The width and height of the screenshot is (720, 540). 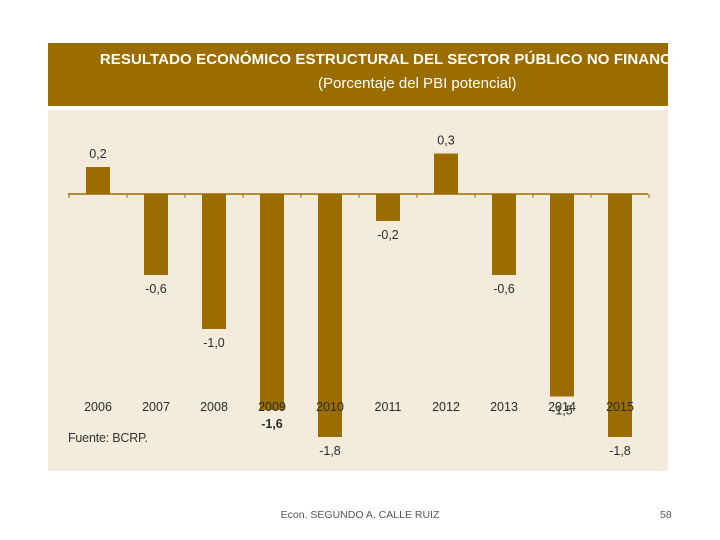 I want to click on data-label-2009: -1,6, so click(x=272, y=424).